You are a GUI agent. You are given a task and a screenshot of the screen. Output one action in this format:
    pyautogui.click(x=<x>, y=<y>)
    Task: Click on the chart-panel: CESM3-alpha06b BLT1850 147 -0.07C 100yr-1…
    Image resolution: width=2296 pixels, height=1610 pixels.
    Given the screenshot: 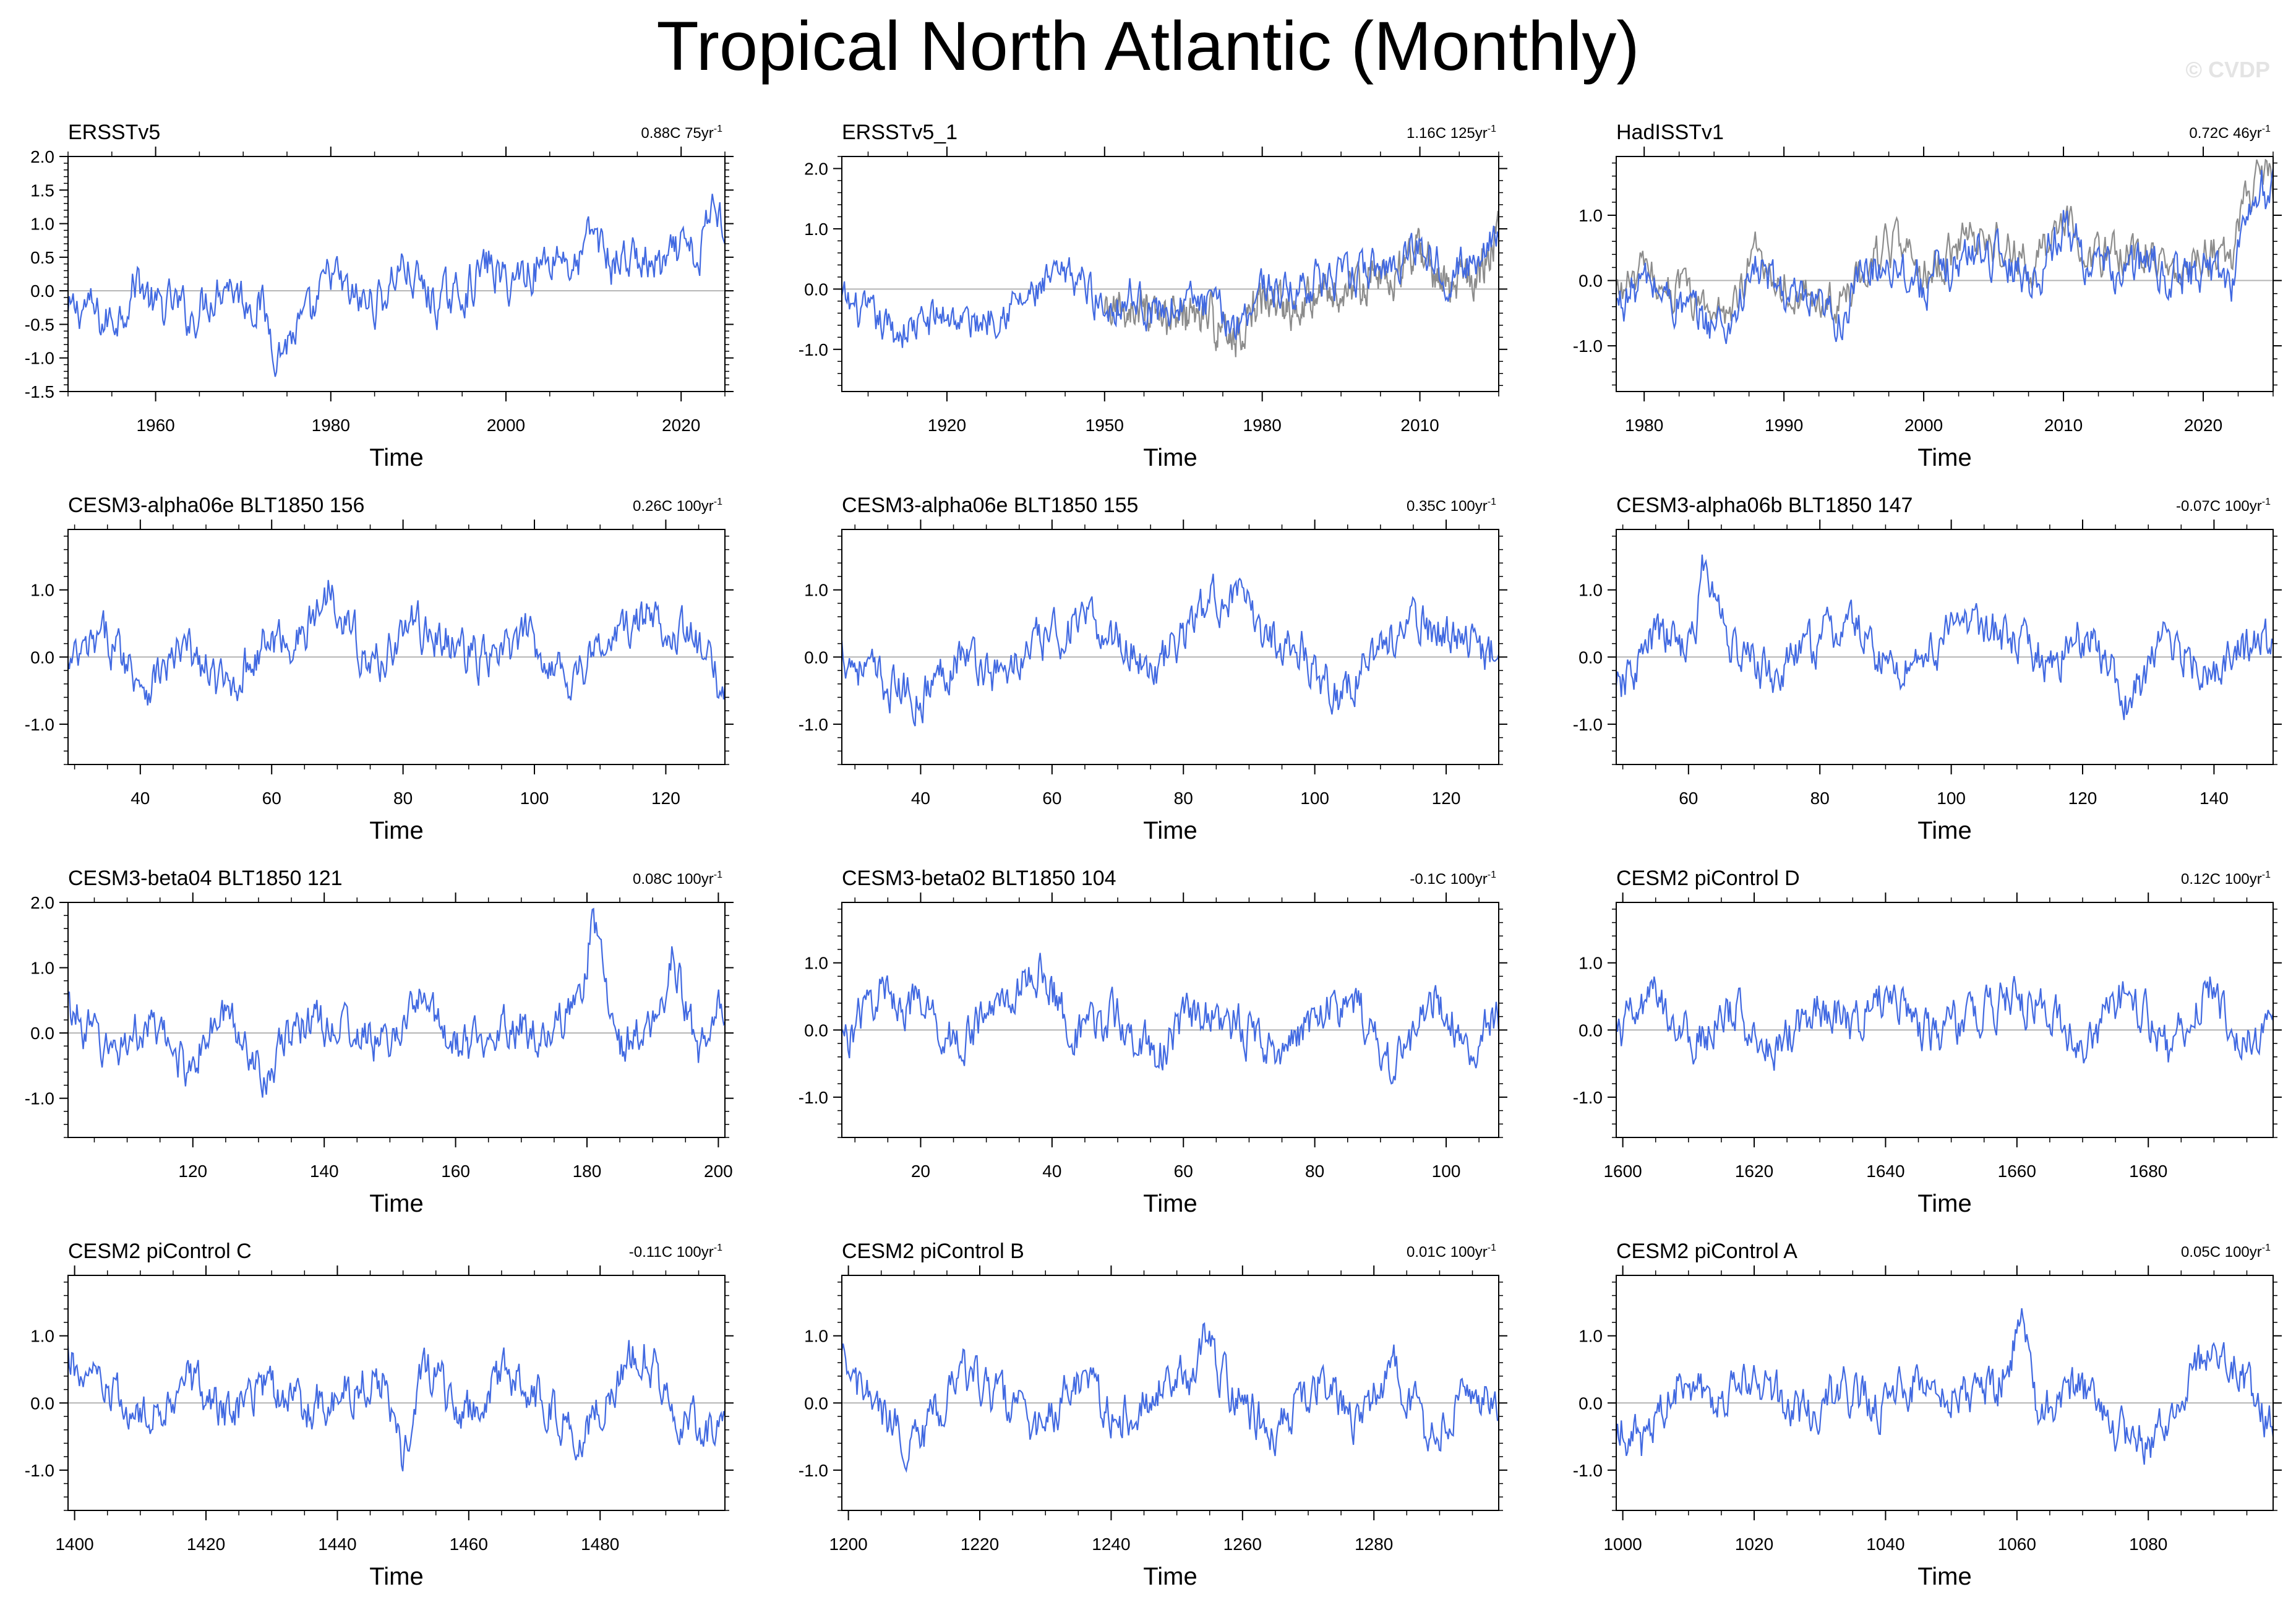 What is the action you would take?
    pyautogui.click(x=1927, y=669)
    